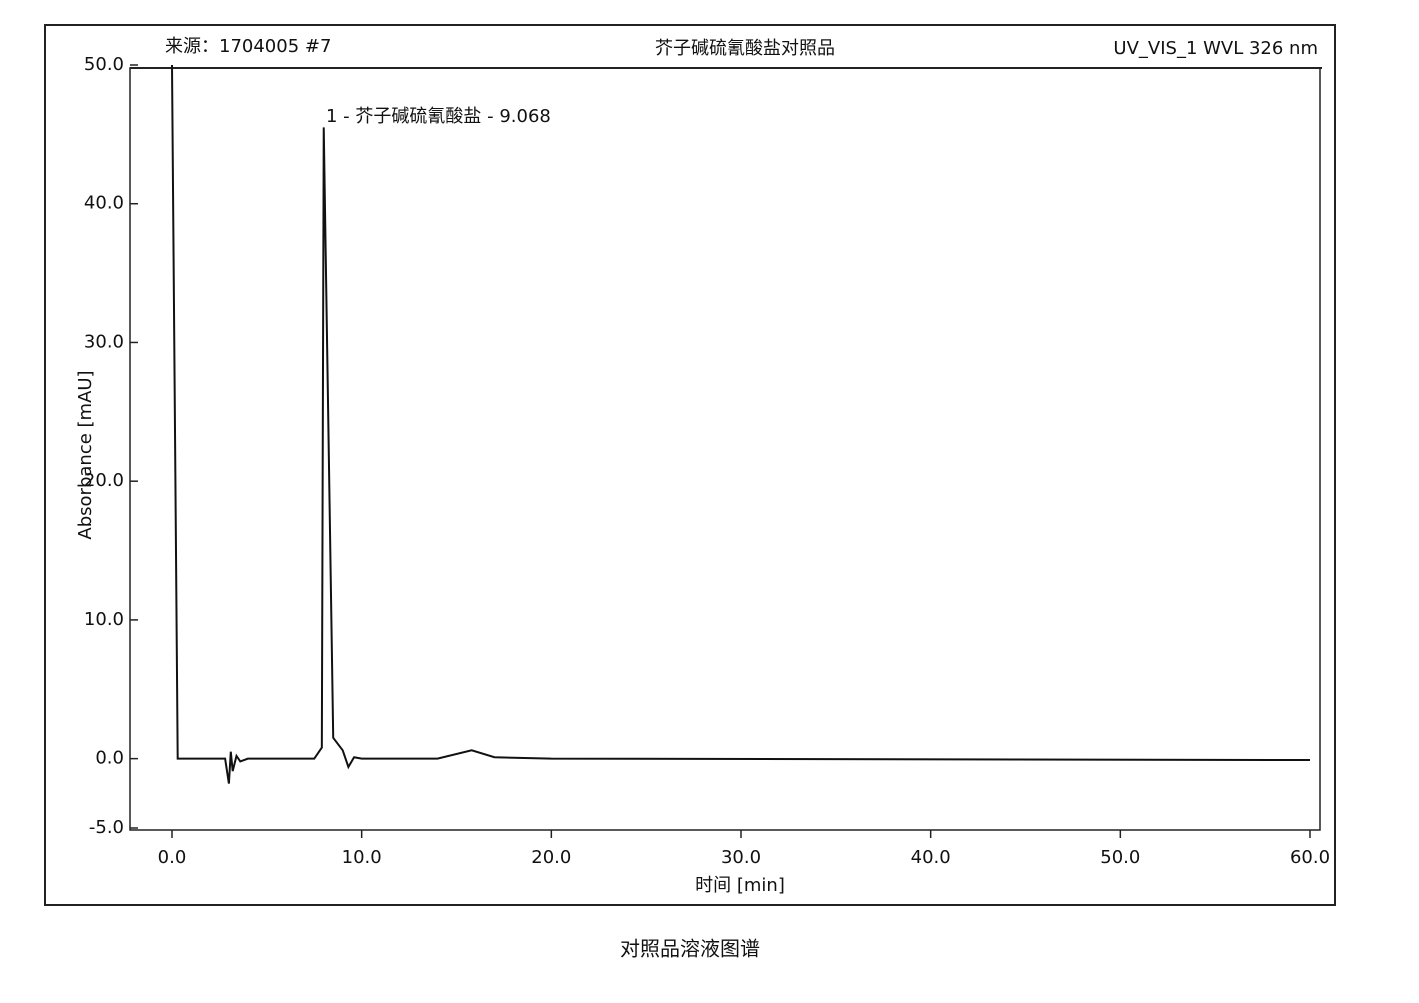 The width and height of the screenshot is (1419, 1003). What do you see at coordinates (104, 619) in the screenshot?
I see `y-tick-label: 10.0` at bounding box center [104, 619].